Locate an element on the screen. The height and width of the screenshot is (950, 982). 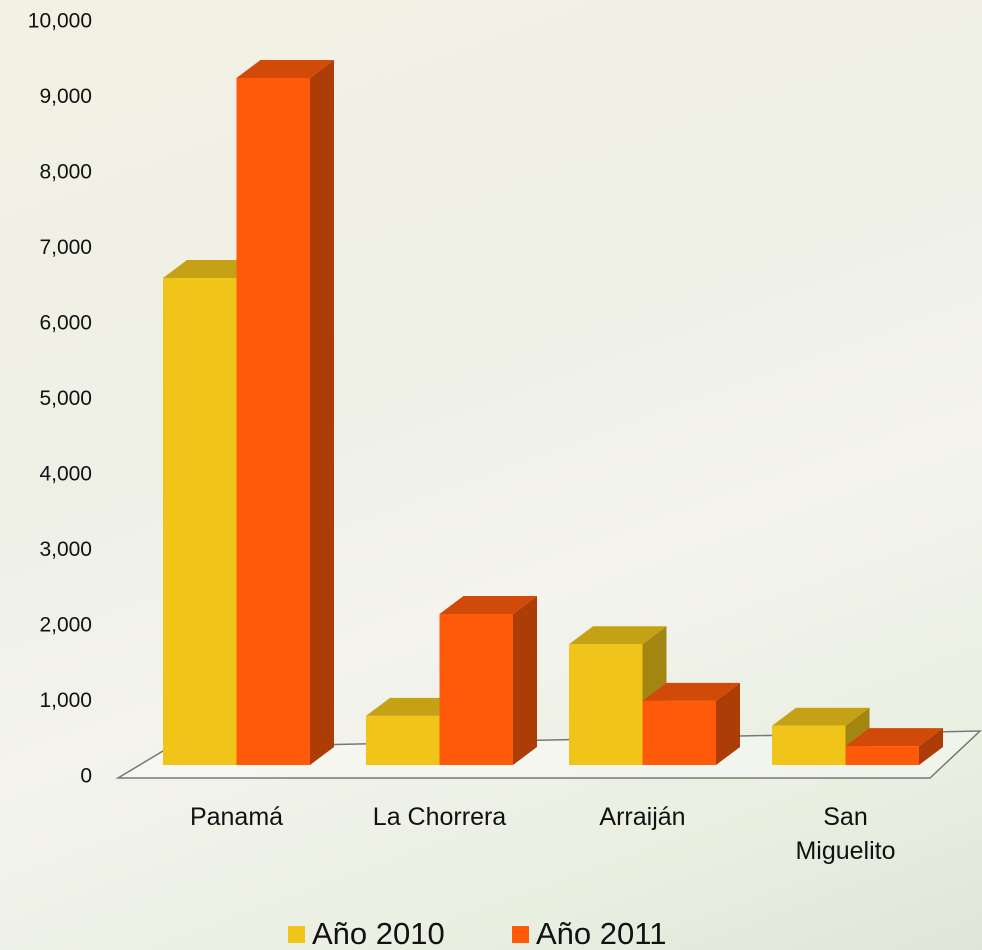
y-tick-label: 0 is located at coordinates (86, 776).